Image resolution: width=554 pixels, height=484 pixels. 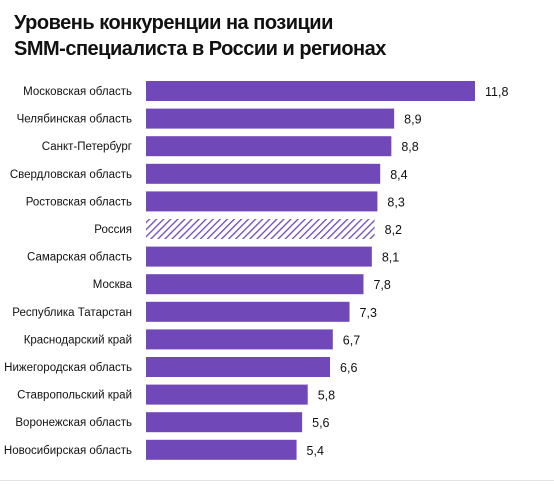 I want to click on category-label: Краснодарский край, so click(x=78, y=340).